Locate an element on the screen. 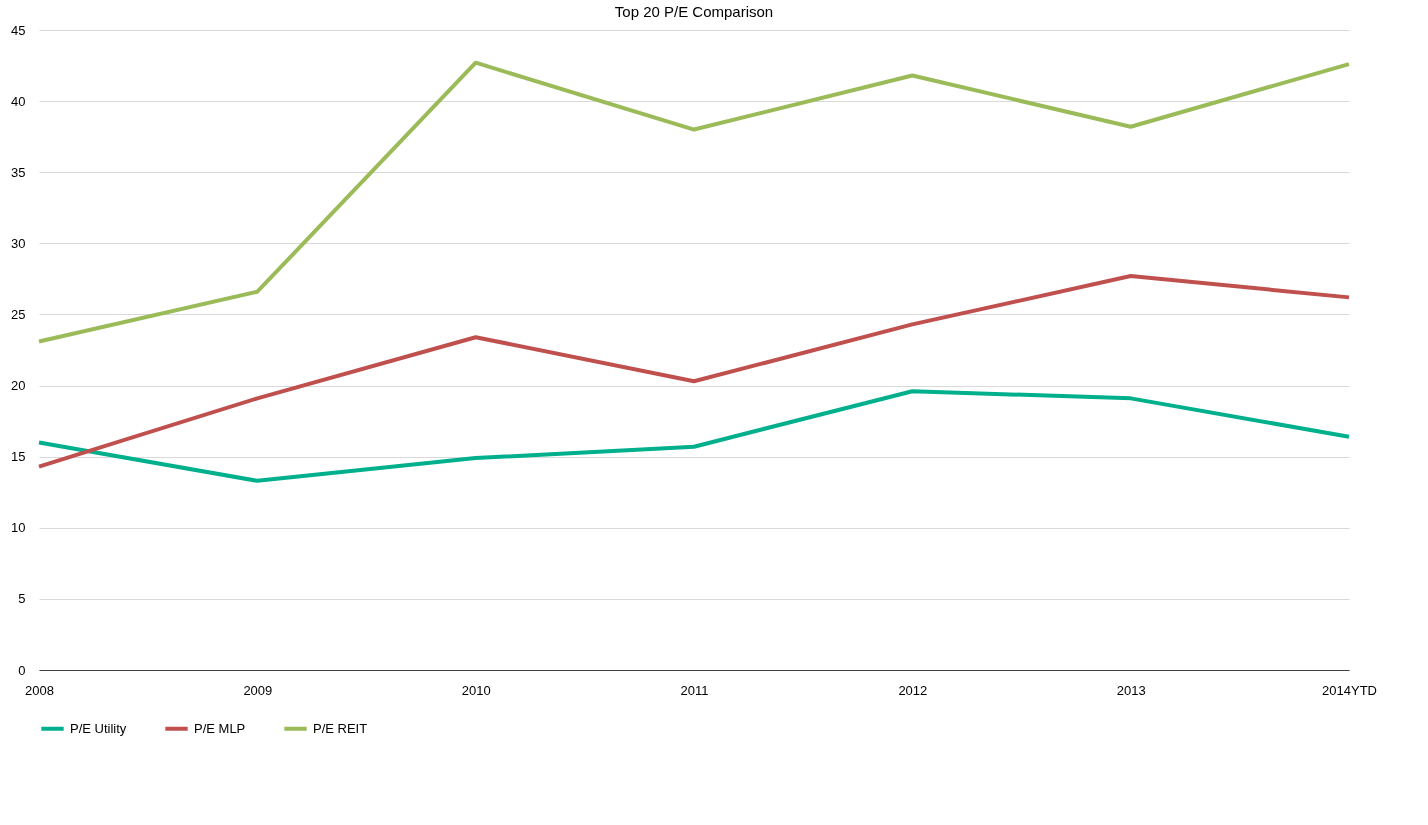  y-tick-label: 0 is located at coordinates (22, 670).